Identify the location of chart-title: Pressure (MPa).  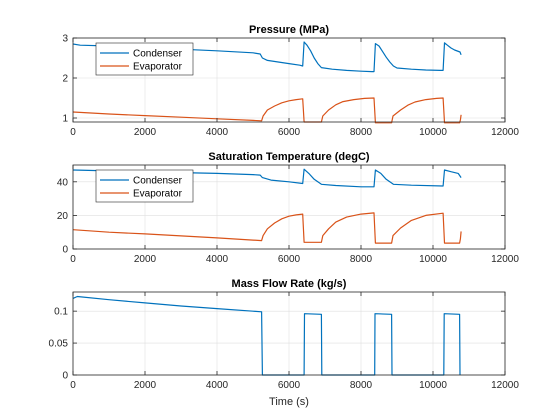
(289, 30).